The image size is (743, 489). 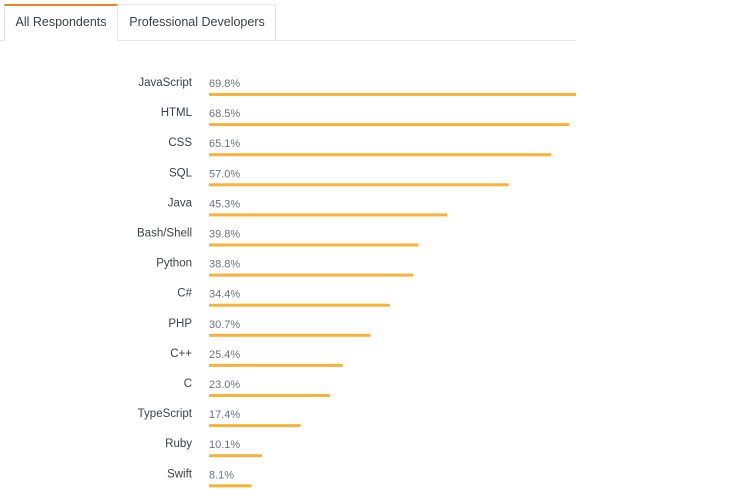 I want to click on category-label-php: PHP, so click(x=180, y=324).